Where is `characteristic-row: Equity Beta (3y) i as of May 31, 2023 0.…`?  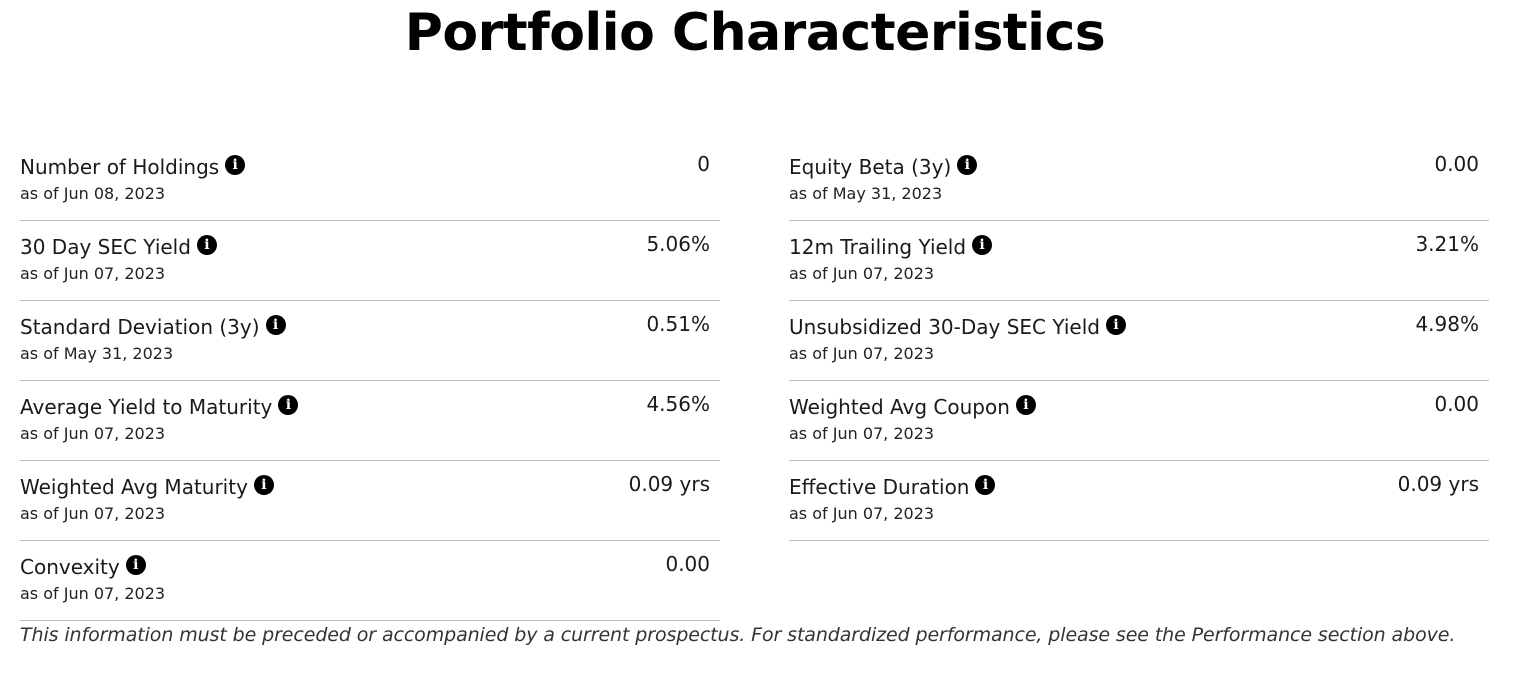 characteristic-row: Equity Beta (3y) i as of May 31, 2023 0.… is located at coordinates (1139, 181).